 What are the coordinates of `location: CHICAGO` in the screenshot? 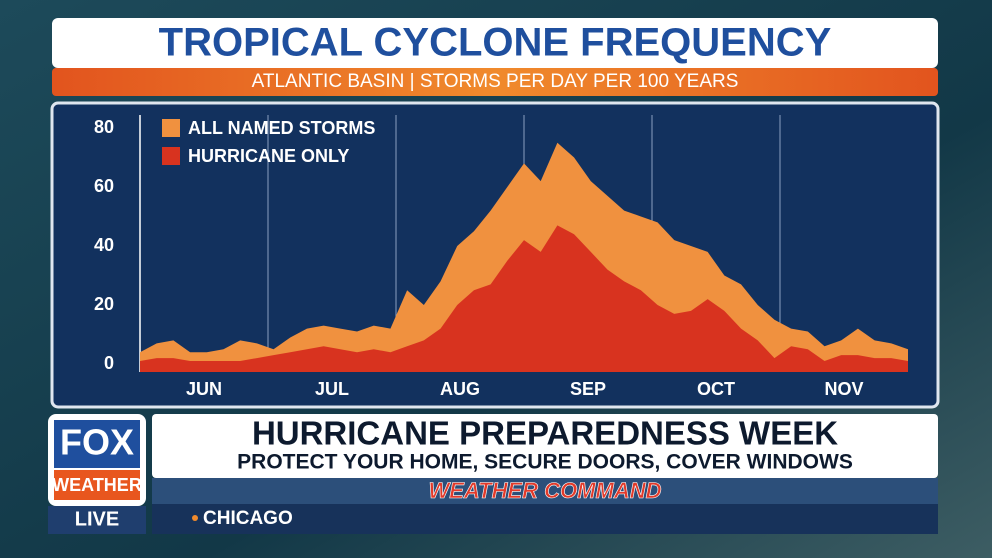 It's located at (248, 518).